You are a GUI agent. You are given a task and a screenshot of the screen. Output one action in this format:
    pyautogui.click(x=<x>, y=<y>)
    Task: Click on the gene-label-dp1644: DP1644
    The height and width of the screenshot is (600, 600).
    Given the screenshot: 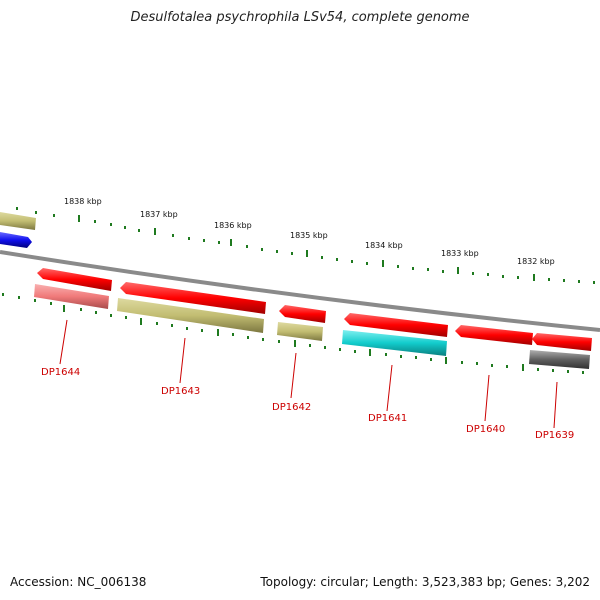 What is the action you would take?
    pyautogui.click(x=60, y=372)
    